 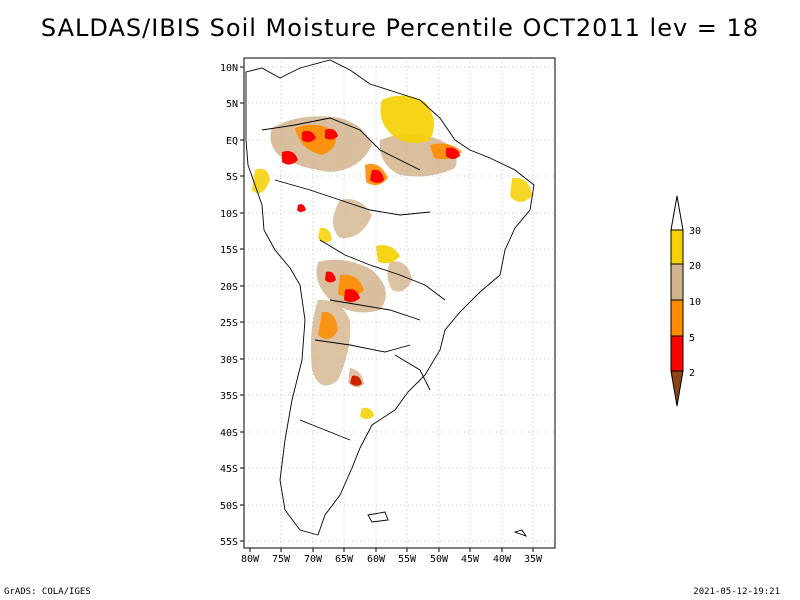 I want to click on lon-label: 35W, so click(x=533, y=559).